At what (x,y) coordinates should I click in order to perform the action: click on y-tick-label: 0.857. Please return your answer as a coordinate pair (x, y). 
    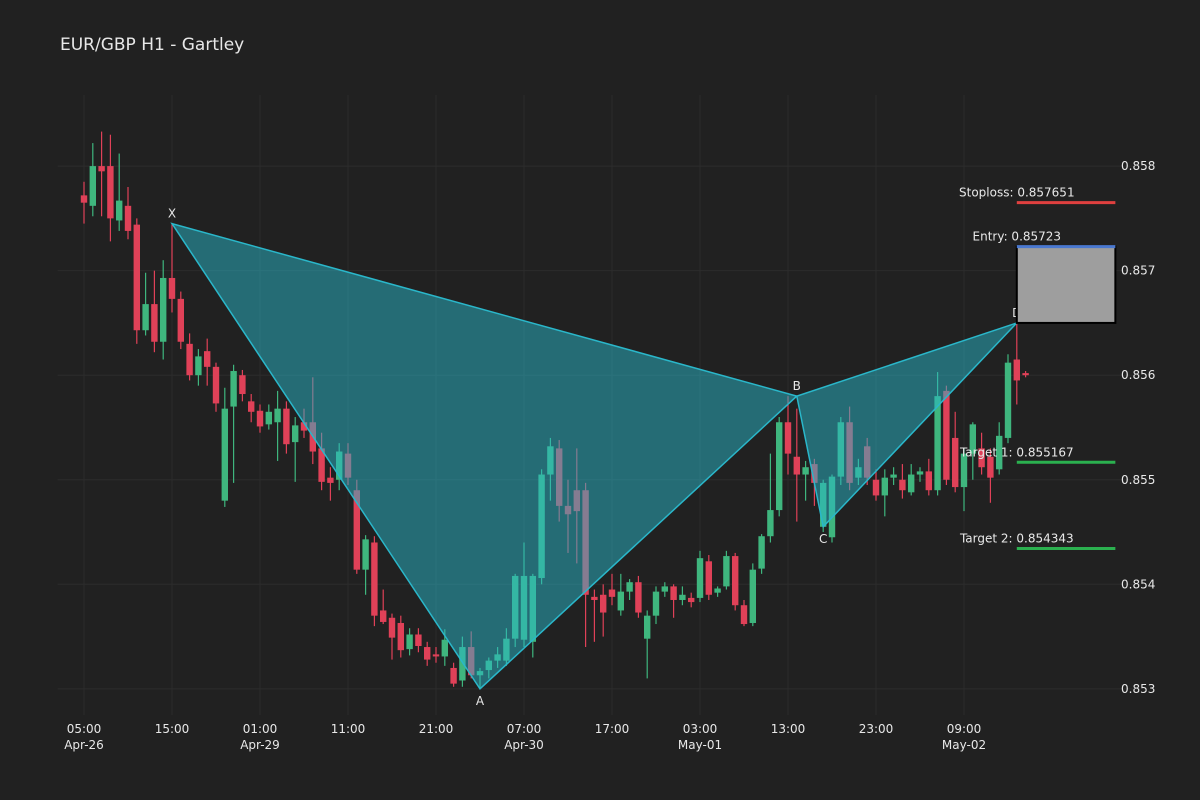
    Looking at the image, I should click on (1138, 271).